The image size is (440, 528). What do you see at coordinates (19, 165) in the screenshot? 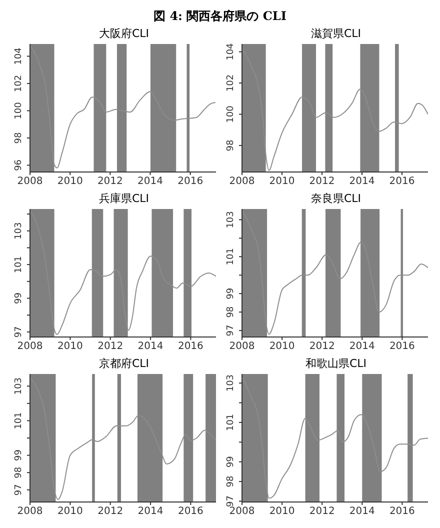
I see `y-tick-label: 96` at bounding box center [19, 165].